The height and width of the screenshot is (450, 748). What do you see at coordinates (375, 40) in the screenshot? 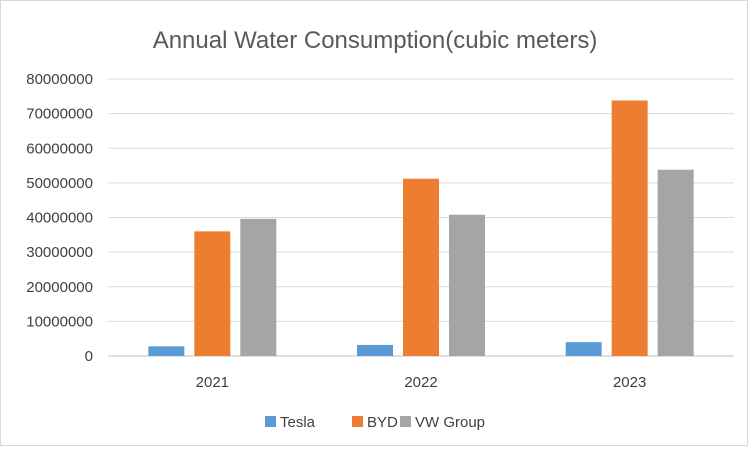
I see `chart-title: Annual Water Consumption(cubic meters)` at bounding box center [375, 40].